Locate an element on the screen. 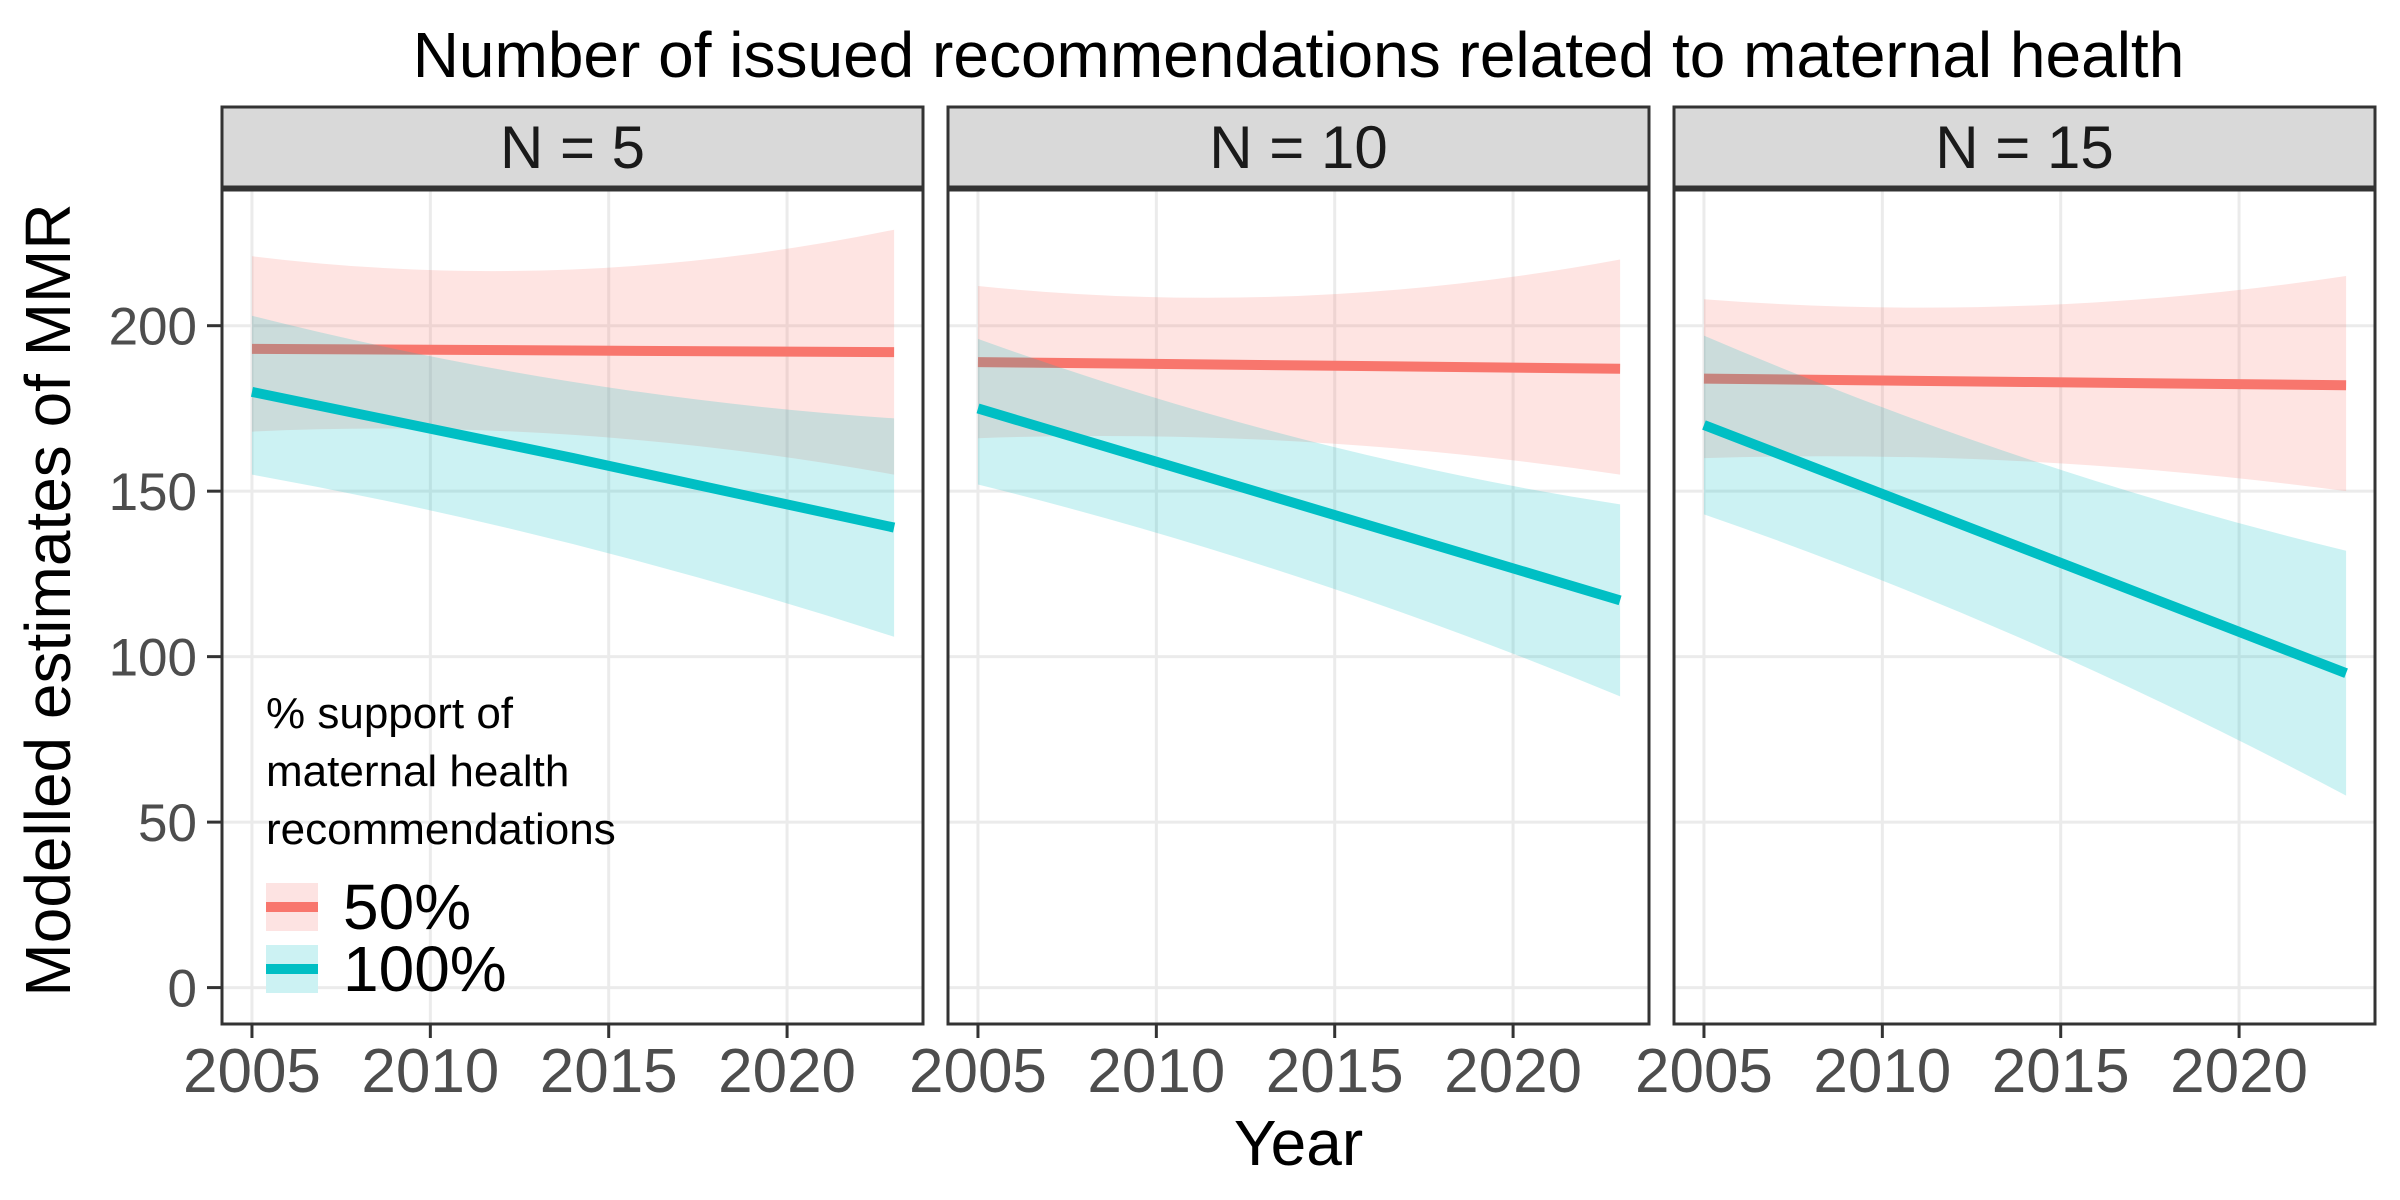 The height and width of the screenshot is (1200, 2400). legend-item-50: 50% is located at coordinates (441, 907).